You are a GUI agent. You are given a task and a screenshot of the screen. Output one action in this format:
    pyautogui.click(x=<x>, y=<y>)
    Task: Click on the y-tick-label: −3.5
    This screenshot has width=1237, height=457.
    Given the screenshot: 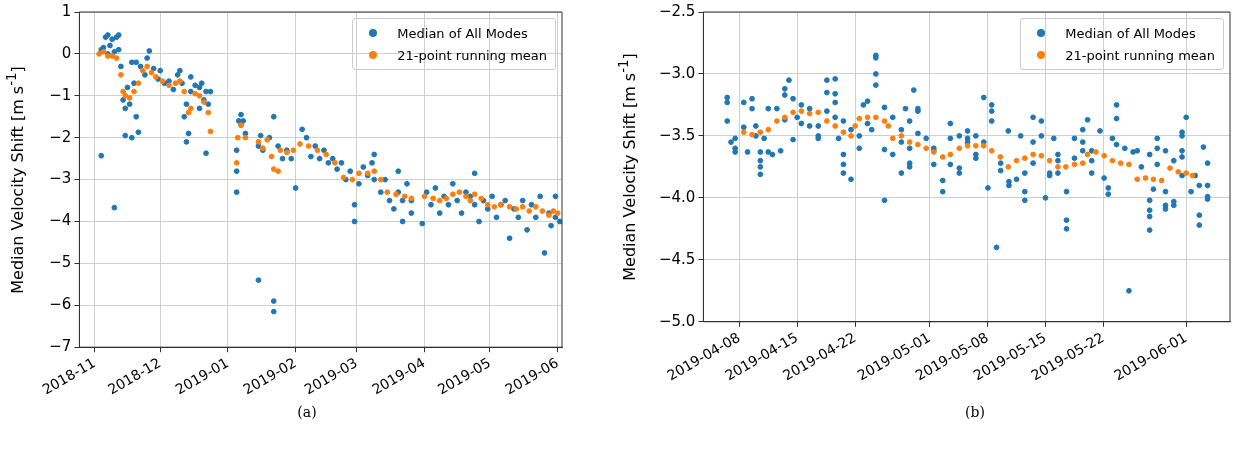 What is the action you would take?
    pyautogui.click(x=677, y=134)
    